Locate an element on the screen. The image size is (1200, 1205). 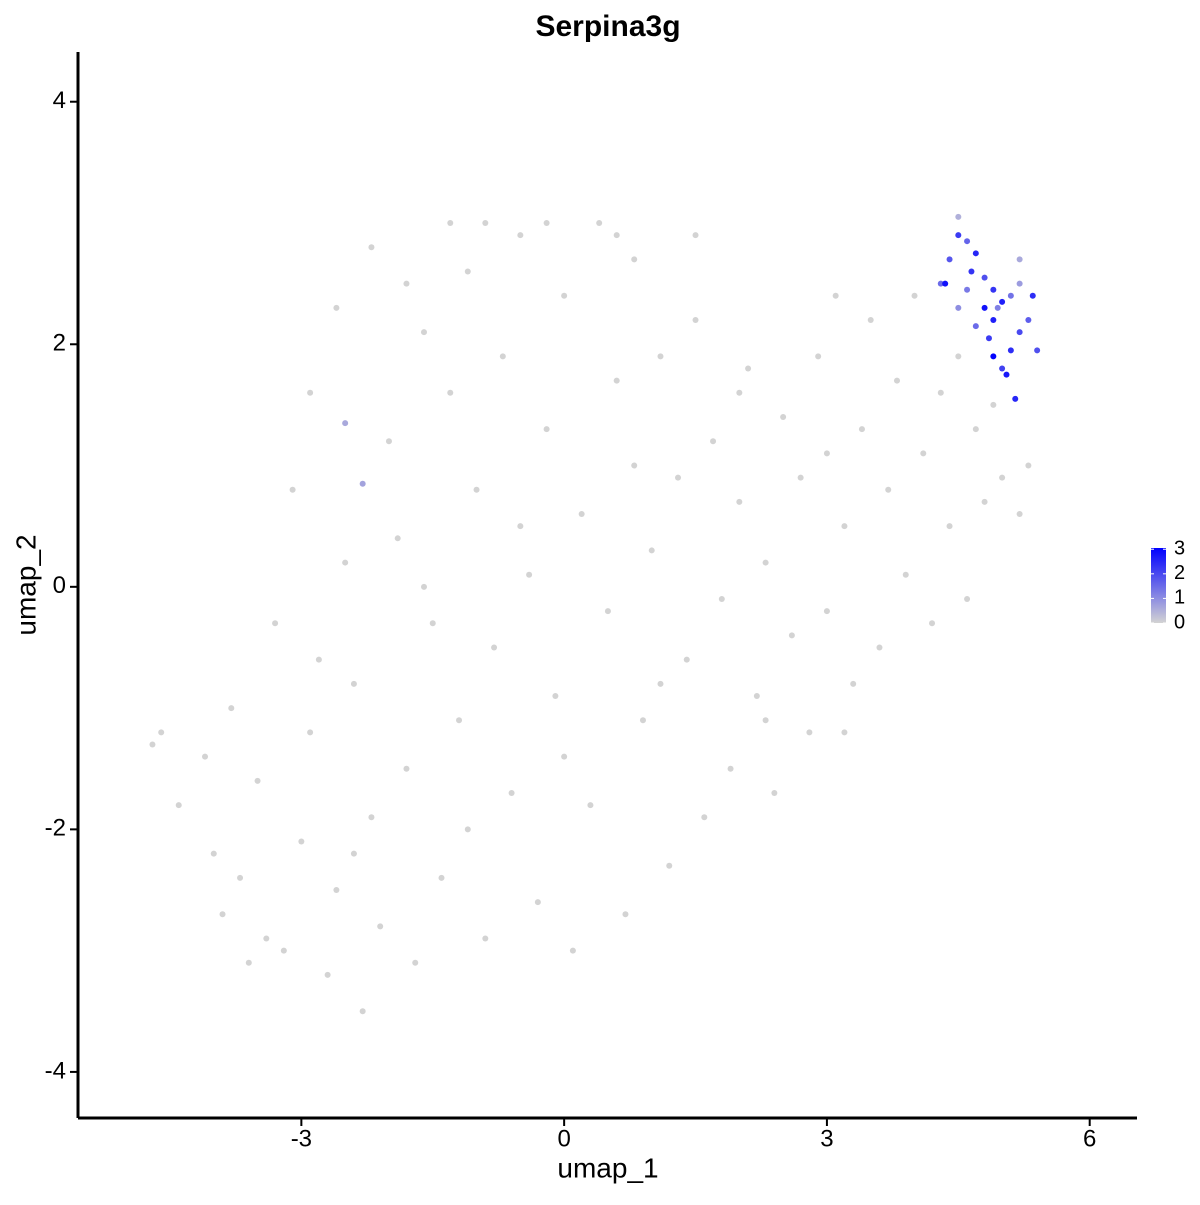
y-tick-label: 4 is located at coordinates (59, 100).